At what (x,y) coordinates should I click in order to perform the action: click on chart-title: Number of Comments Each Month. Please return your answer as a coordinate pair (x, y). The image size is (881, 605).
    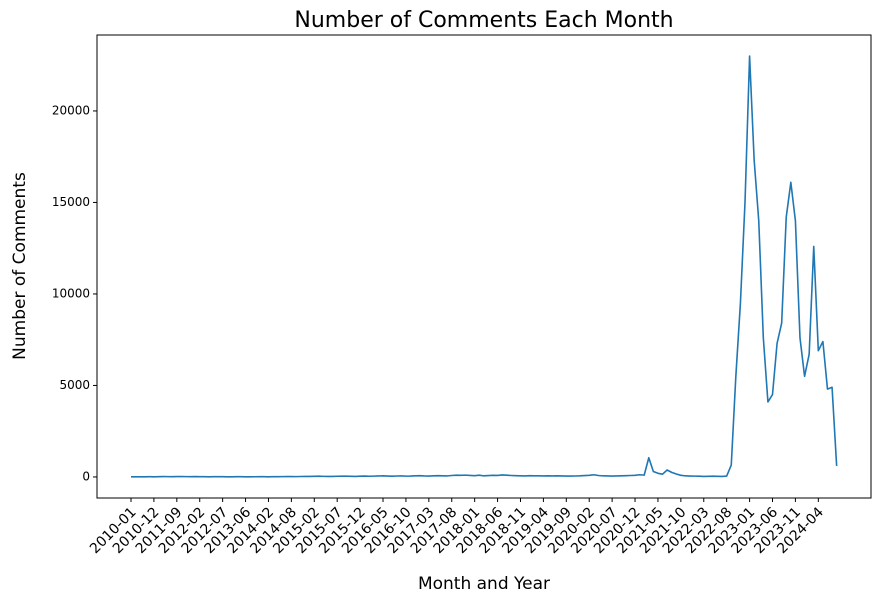
    Looking at the image, I should click on (483, 20).